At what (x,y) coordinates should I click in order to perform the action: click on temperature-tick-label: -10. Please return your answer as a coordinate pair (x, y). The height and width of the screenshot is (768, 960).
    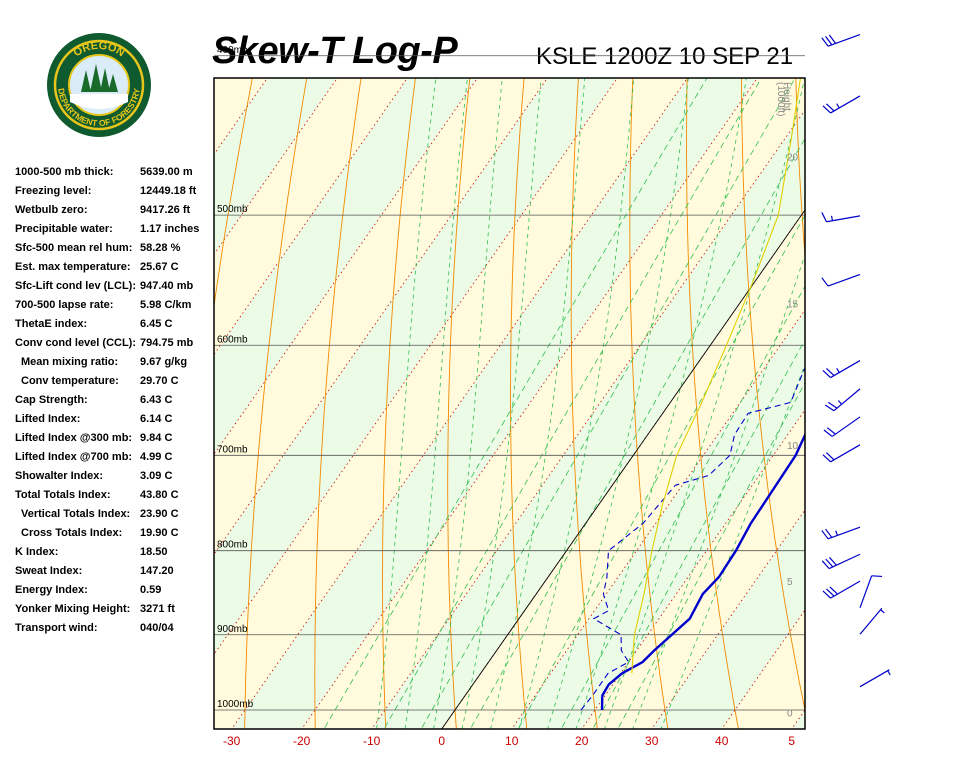
    Looking at the image, I should click on (372, 741).